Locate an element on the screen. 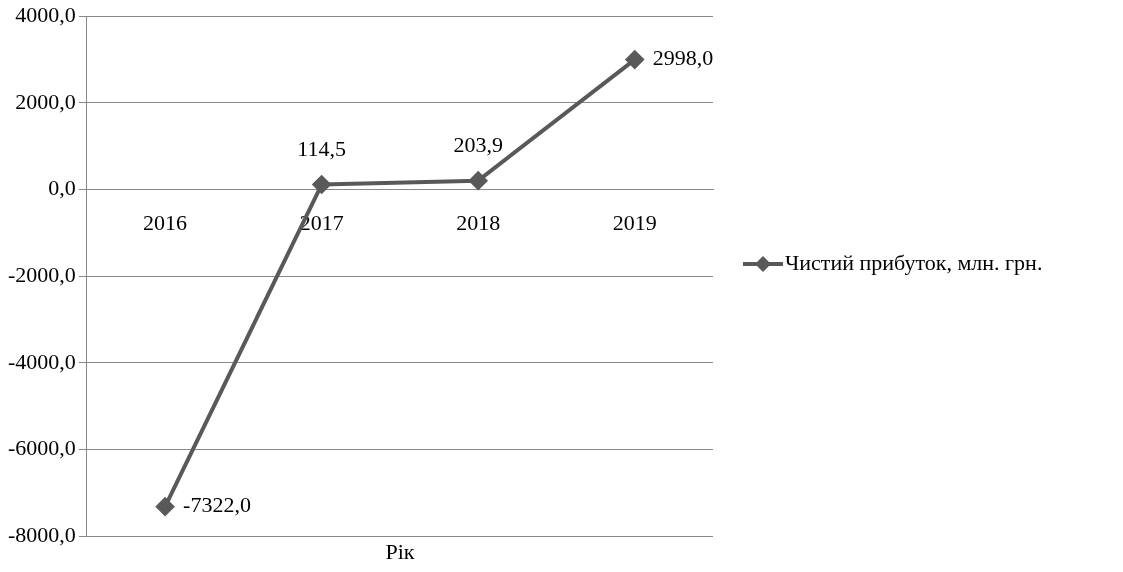  y-tick-label: 4000,0 is located at coordinates (45, 14).